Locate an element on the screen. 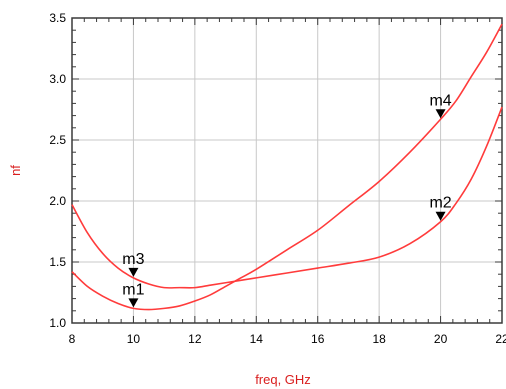 The image size is (506, 389). marker-m4-label: m4 is located at coordinates (440, 100).